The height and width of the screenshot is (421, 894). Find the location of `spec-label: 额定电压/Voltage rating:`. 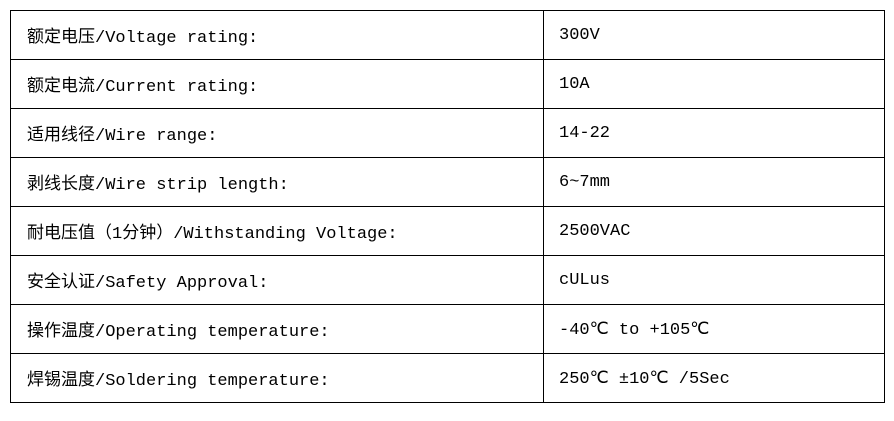

spec-label: 额定电压/Voltage rating: is located at coordinates (277, 35).